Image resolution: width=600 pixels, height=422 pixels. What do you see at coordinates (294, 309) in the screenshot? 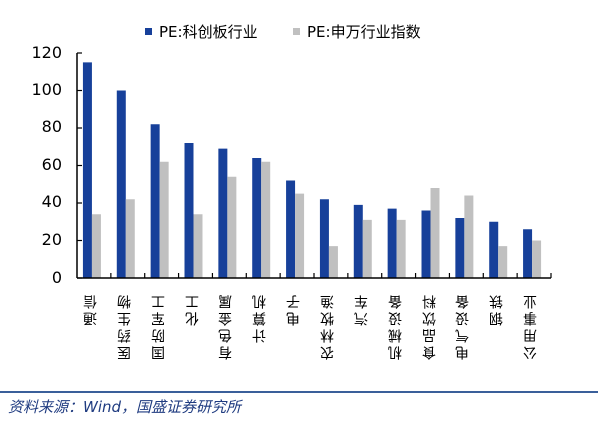
I see `x-category-label: 电子` at bounding box center [294, 309].